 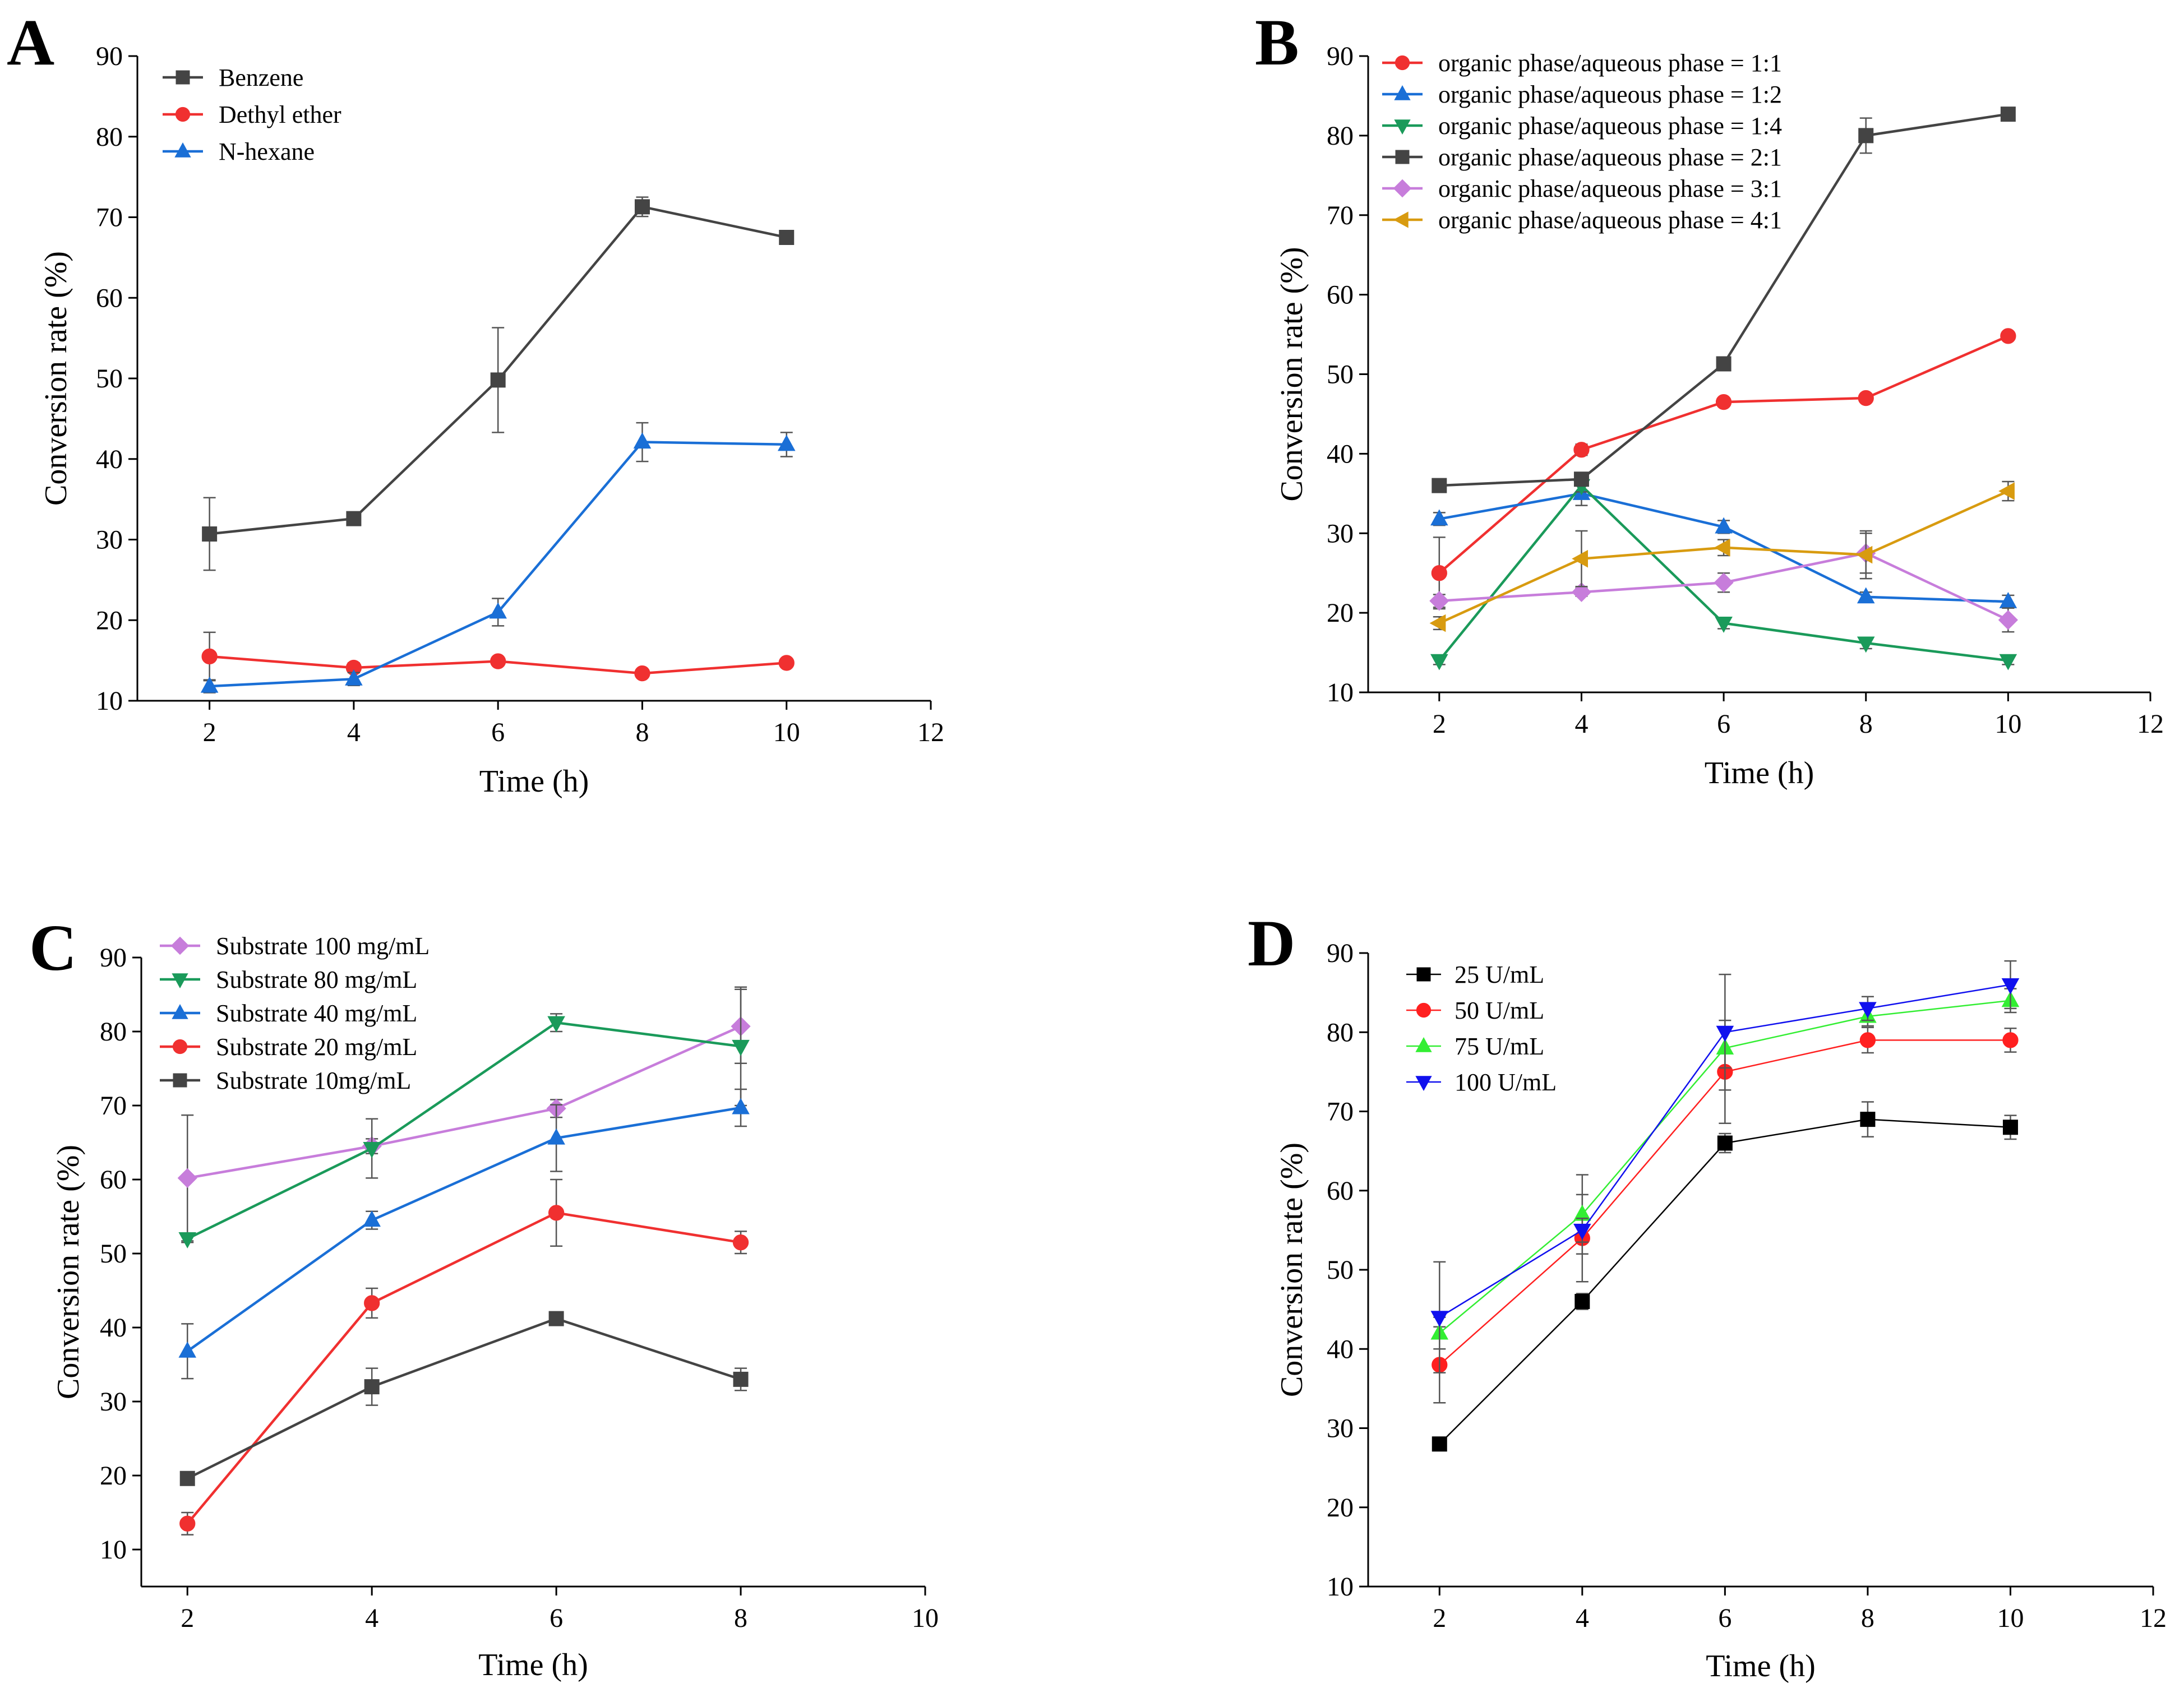 I want to click on legend-item: Dethyl ether, so click(x=252, y=114).